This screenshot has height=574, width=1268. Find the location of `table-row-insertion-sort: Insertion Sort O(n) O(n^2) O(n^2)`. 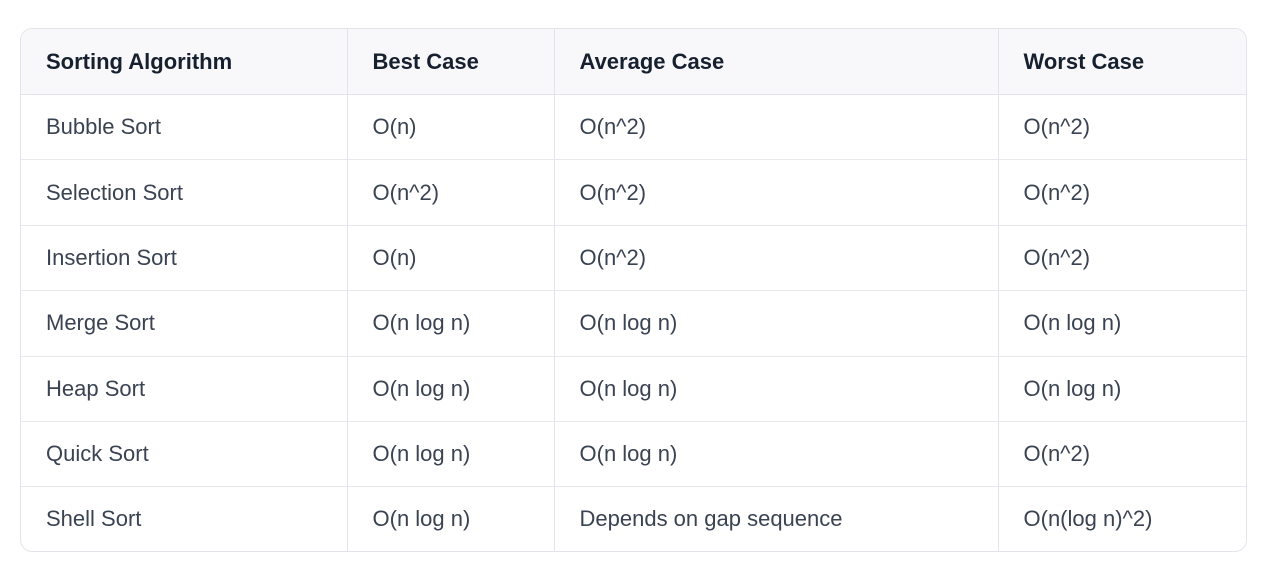

table-row-insertion-sort: Insertion Sort O(n) O(n^2) O(n^2) is located at coordinates (633, 258).